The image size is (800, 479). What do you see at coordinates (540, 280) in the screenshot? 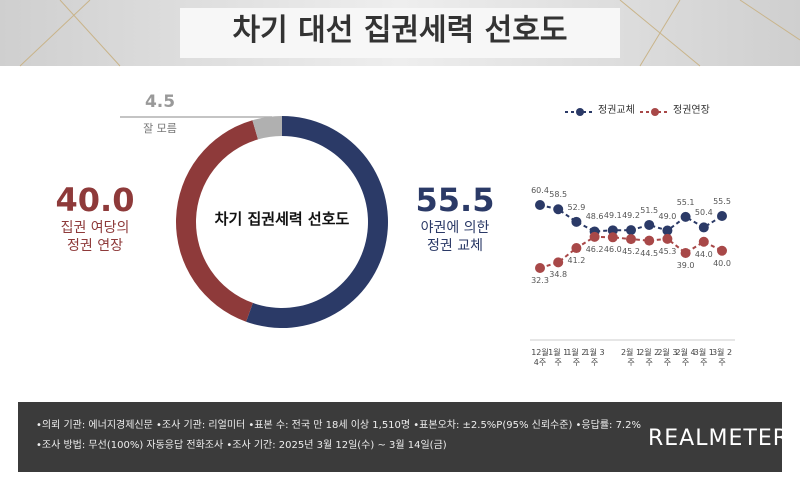
I see `data-label: 32.3` at bounding box center [540, 280].